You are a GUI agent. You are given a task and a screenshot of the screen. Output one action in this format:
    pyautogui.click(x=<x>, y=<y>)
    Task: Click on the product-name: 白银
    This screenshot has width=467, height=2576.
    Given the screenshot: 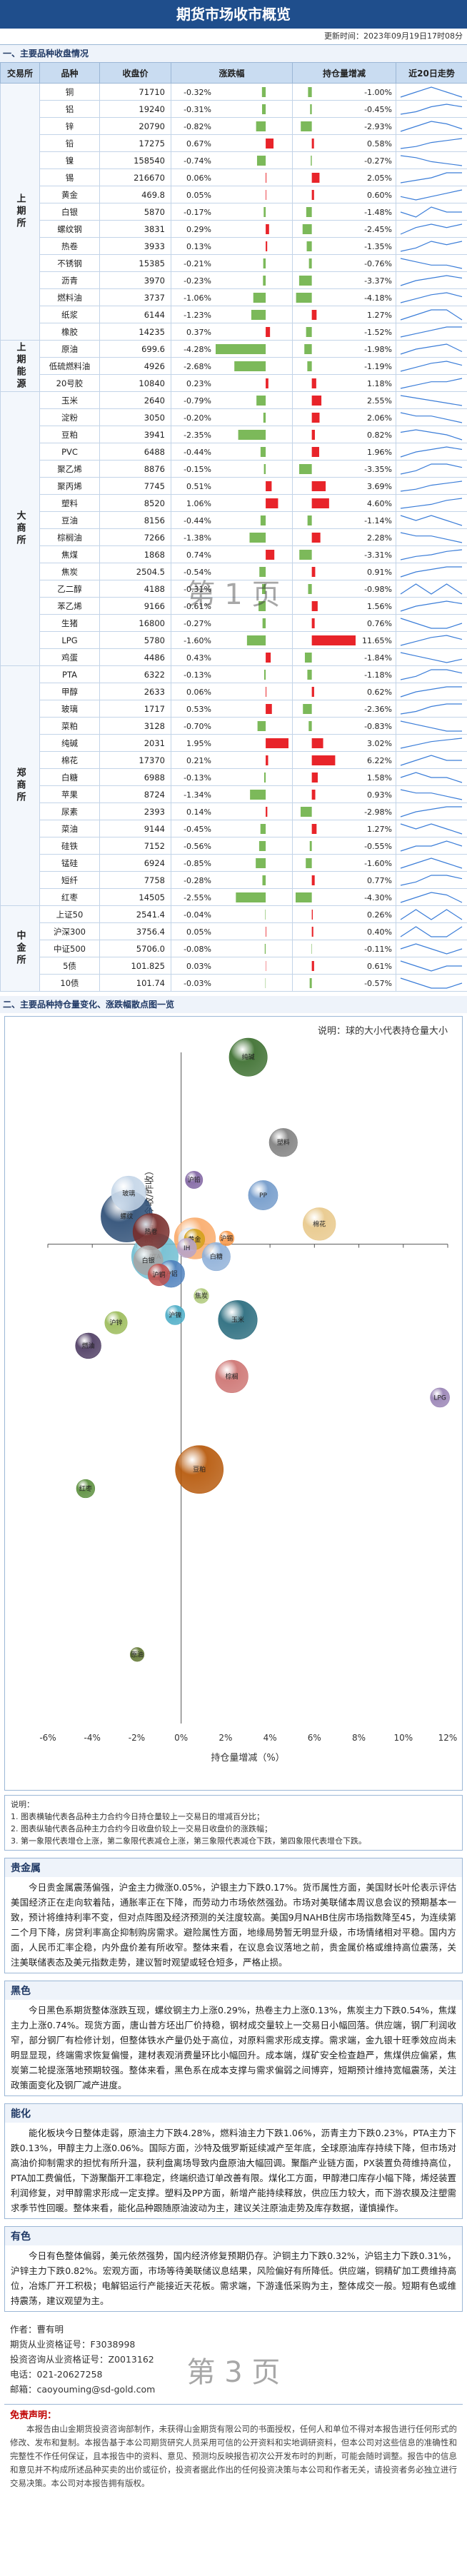 What is the action you would take?
    pyautogui.click(x=69, y=212)
    